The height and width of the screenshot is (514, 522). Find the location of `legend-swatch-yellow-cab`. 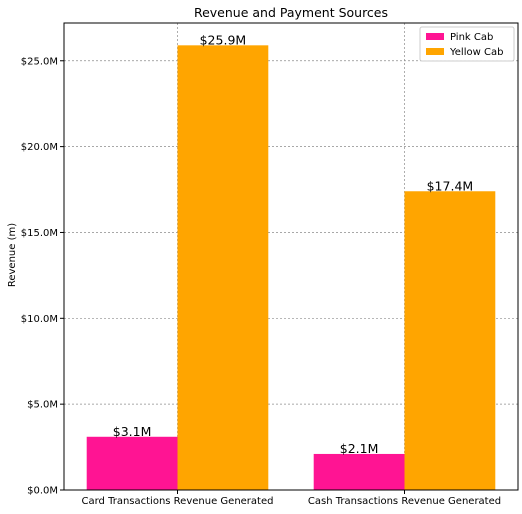

legend-swatch-yellow-cab is located at coordinates (435, 51).